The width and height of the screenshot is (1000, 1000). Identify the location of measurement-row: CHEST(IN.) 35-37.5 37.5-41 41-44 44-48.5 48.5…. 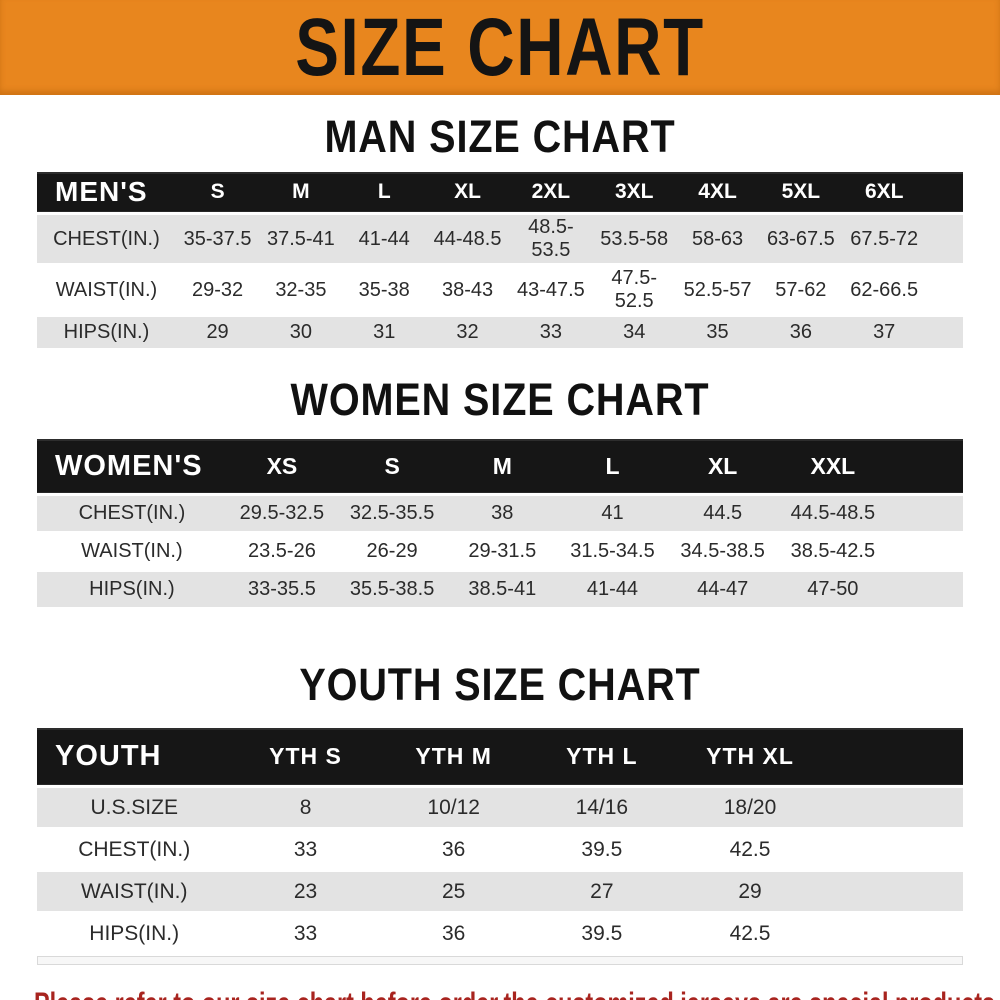
(500, 239).